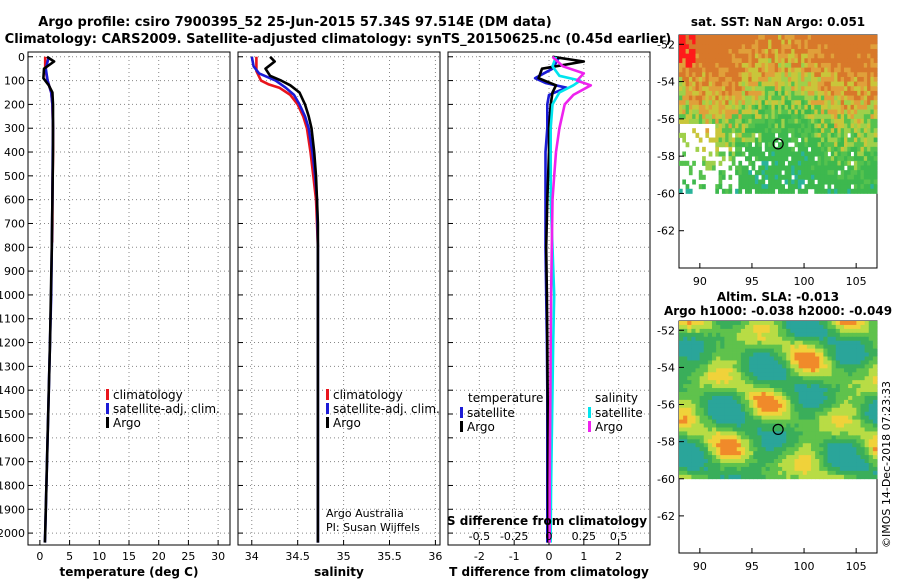 The height and width of the screenshot is (584, 900). Describe the element at coordinates (218, 556) in the screenshot. I see `x-tick-label: 30` at that location.